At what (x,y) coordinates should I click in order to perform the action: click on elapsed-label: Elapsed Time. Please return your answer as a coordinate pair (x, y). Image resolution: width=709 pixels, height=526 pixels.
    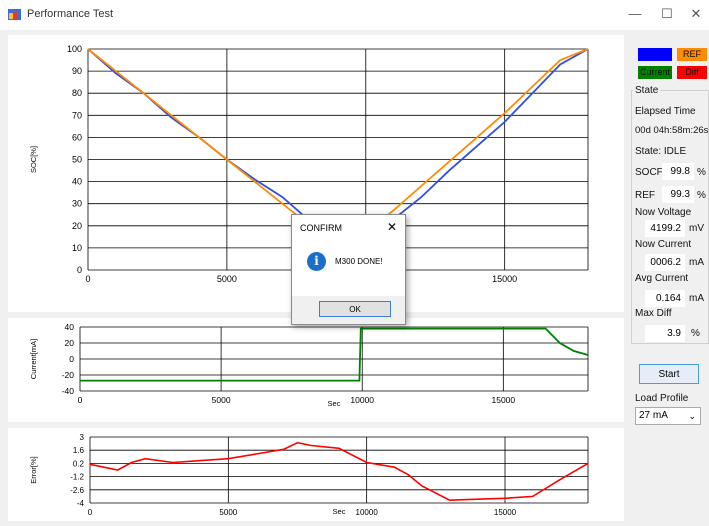
    Looking at the image, I should click on (665, 111).